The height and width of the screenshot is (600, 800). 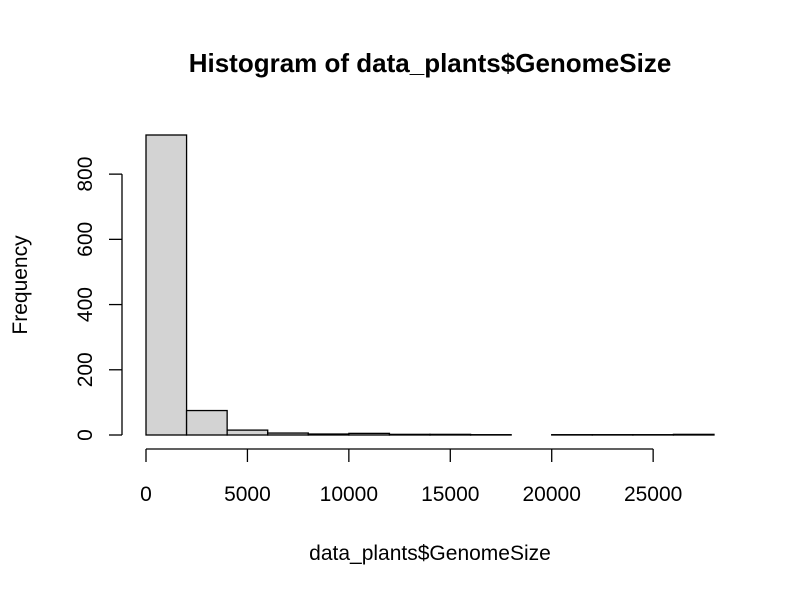 I want to click on x-tick-label: 10000, so click(x=349, y=494).